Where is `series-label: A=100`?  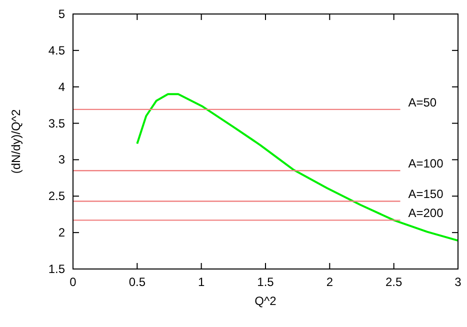
series-label: A=100 is located at coordinates (426, 163).